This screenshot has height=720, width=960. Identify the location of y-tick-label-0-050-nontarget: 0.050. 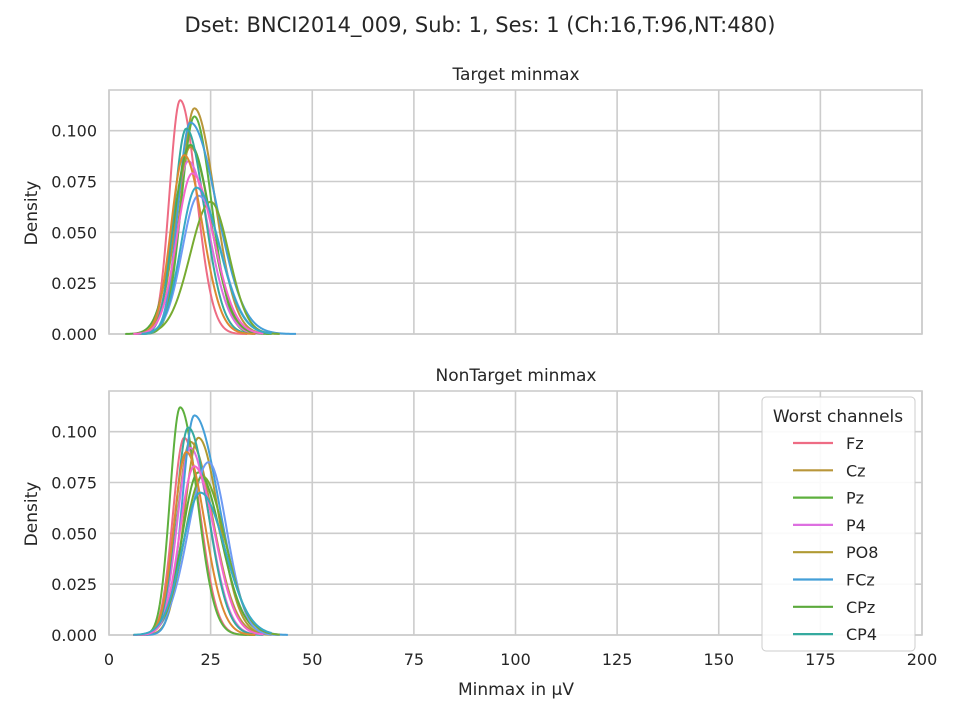
(74, 533).